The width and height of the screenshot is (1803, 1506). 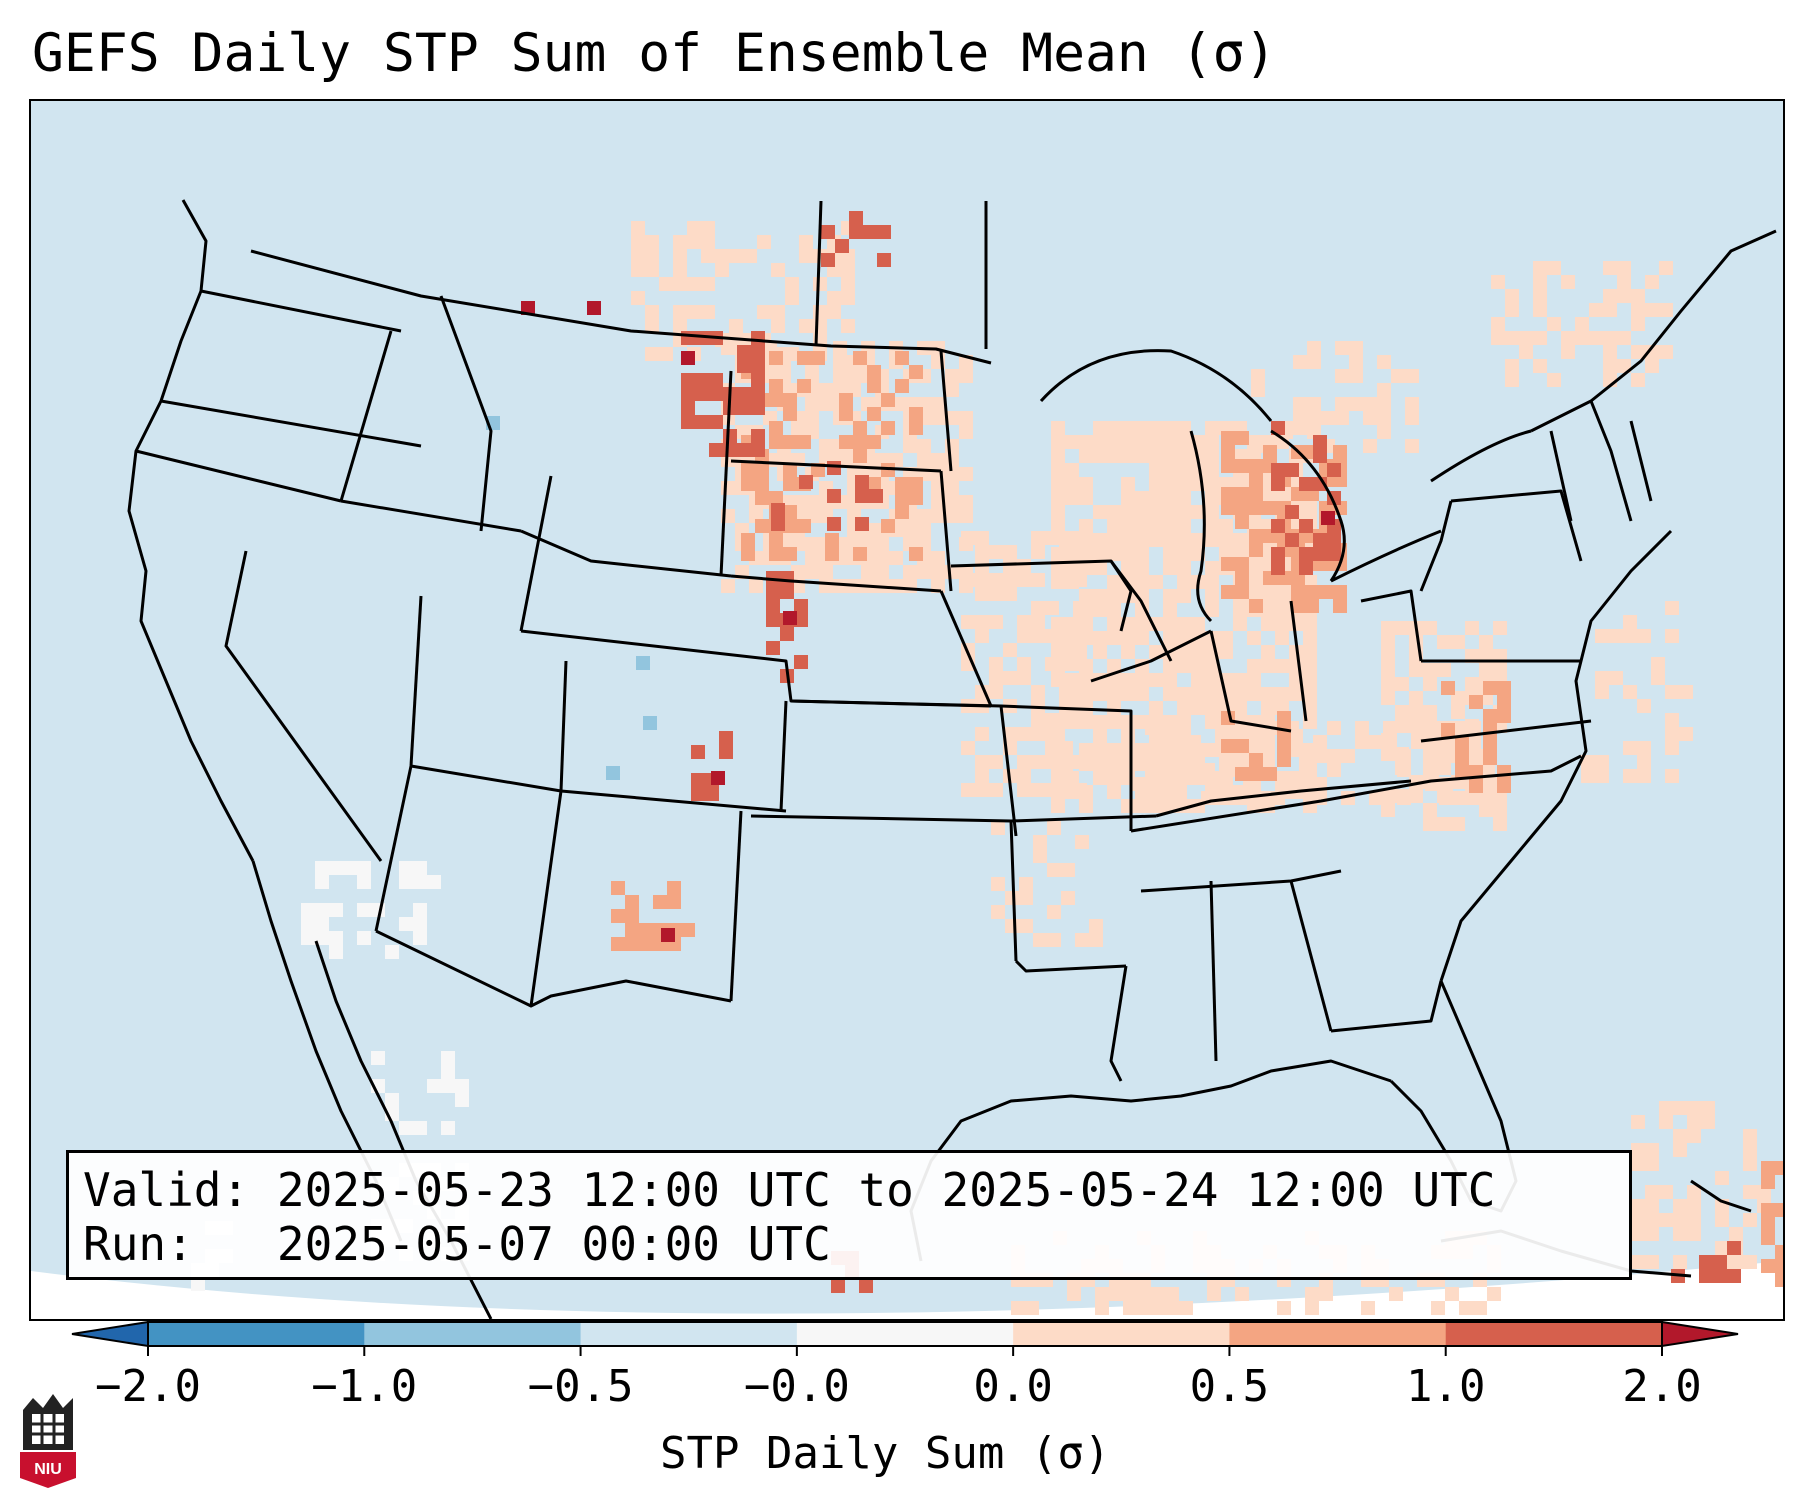 What do you see at coordinates (580, 1386) in the screenshot?
I see `colorbar-tick-label: −0.5` at bounding box center [580, 1386].